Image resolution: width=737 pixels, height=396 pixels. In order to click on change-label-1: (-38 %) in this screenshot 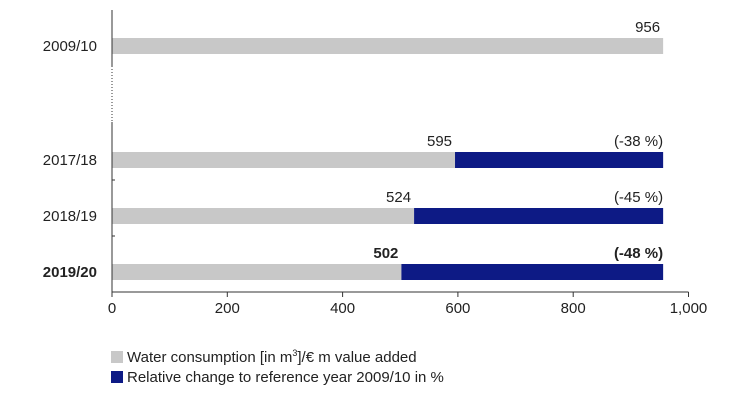, I will do `click(638, 141)`.